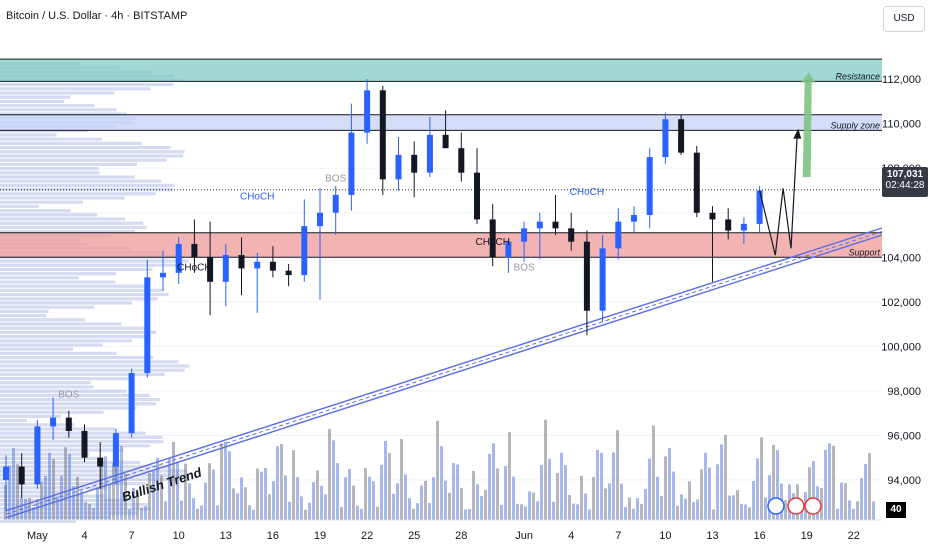  I want to click on price-axis-bg, so click(907, 275).